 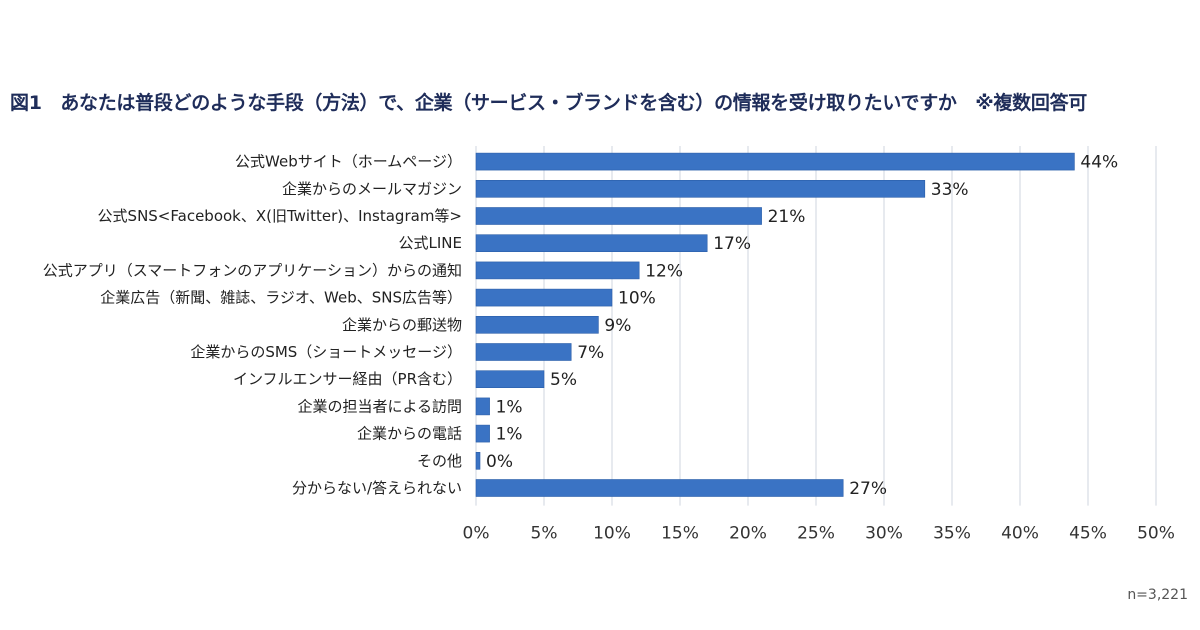 I want to click on value-label: 44%, so click(x=1099, y=163).